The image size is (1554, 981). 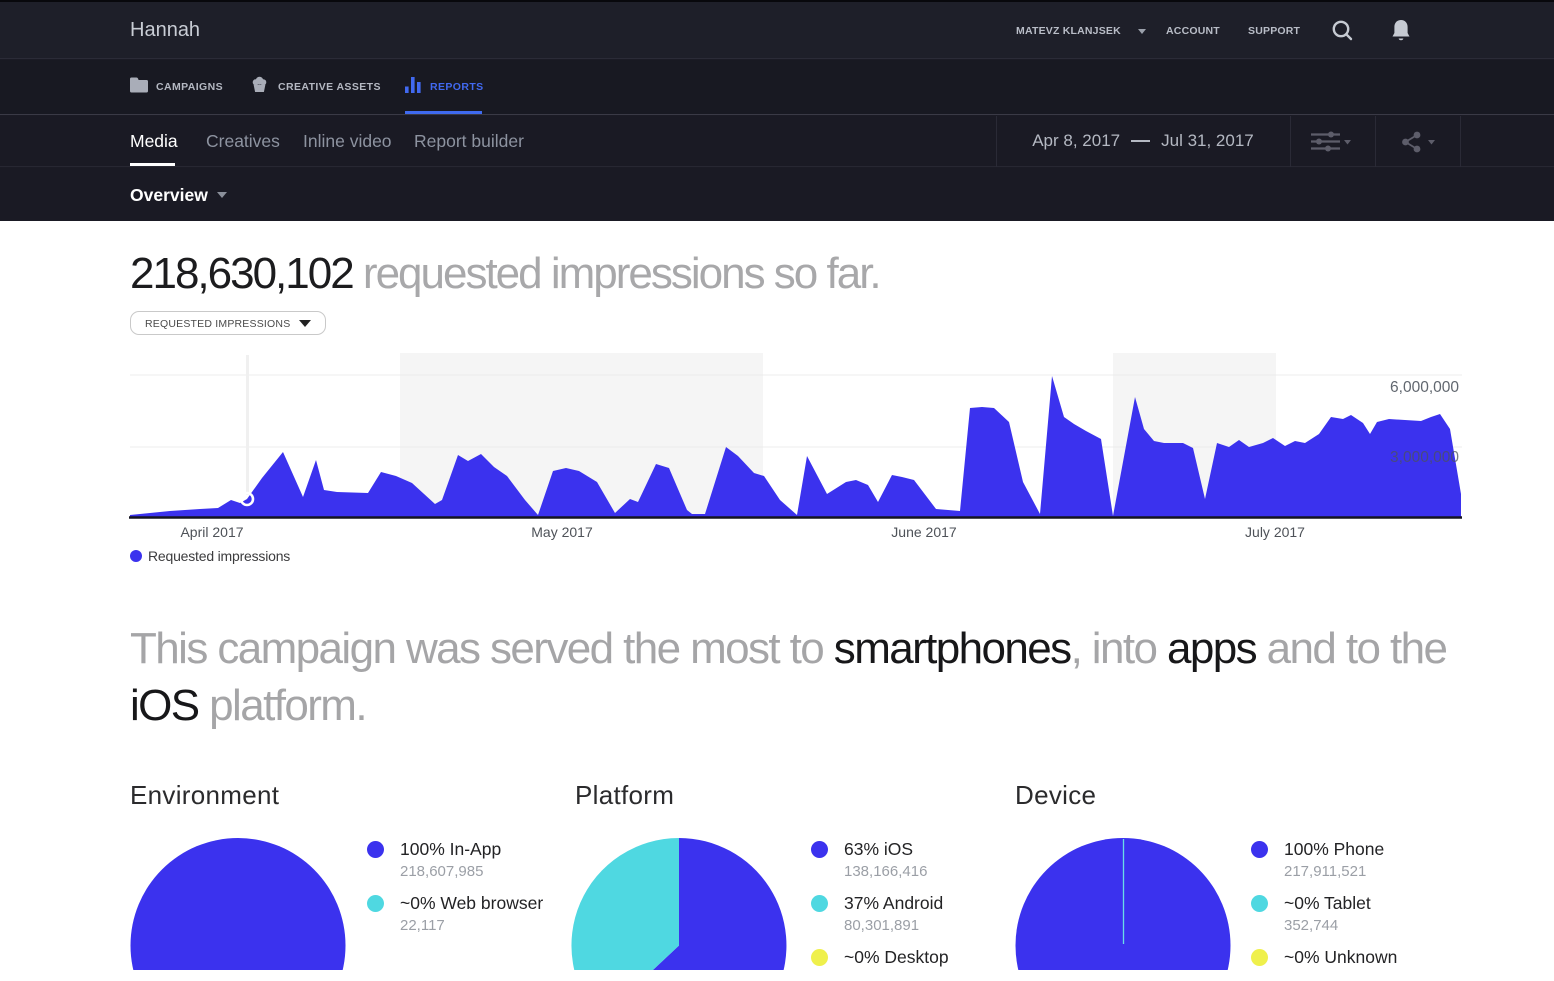 I want to click on svg-text: April 2017, so click(x=211, y=532).